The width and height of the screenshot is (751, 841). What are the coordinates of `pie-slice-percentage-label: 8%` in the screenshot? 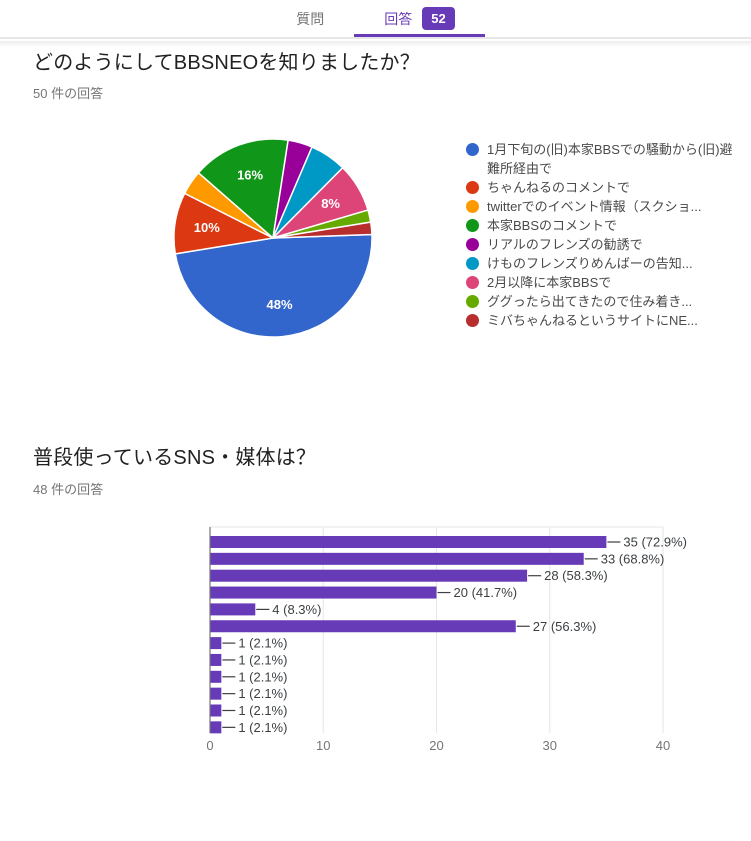 It's located at (330, 203).